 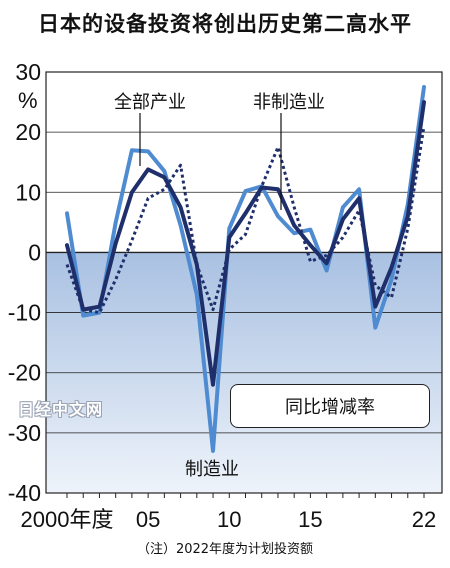 What do you see at coordinates (225, 24) in the screenshot?
I see `chart-title: 日本的设备投资将创出历史第二高水平` at bounding box center [225, 24].